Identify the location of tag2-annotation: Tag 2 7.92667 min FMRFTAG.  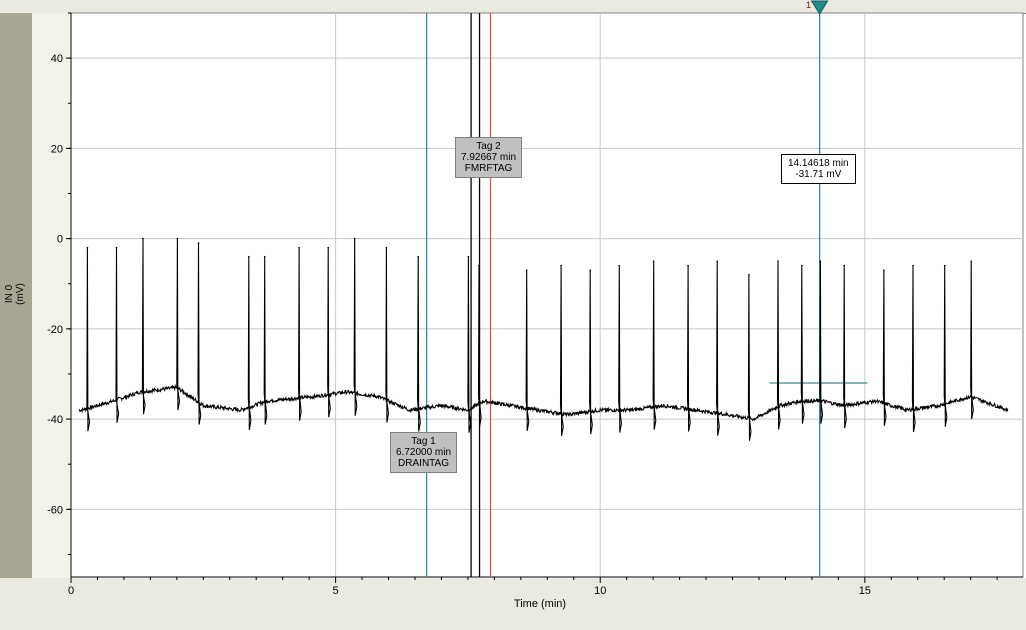
(489, 157).